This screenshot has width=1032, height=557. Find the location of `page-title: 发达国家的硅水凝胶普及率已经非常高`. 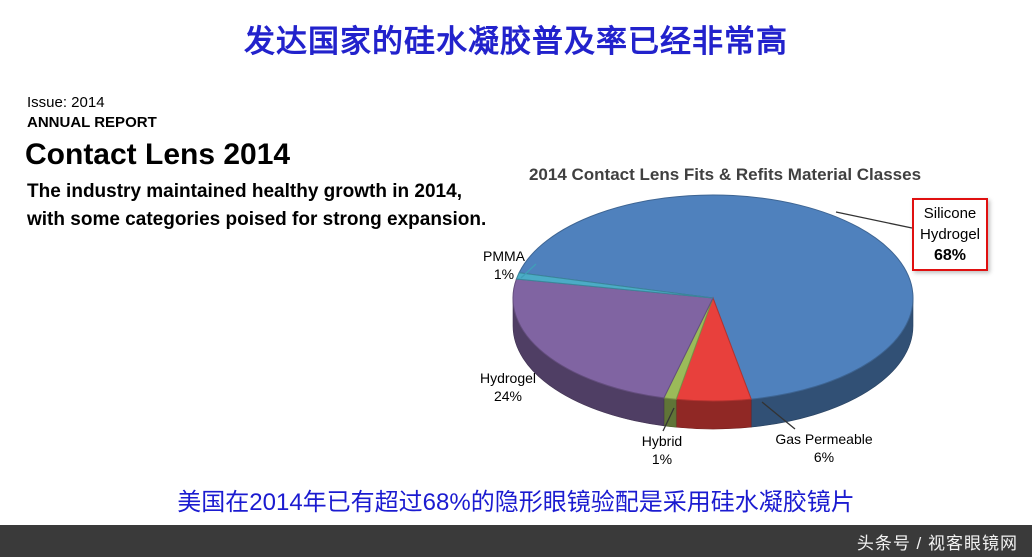

page-title: 发达国家的硅水凝胶普及率已经非常高 is located at coordinates (516, 41).